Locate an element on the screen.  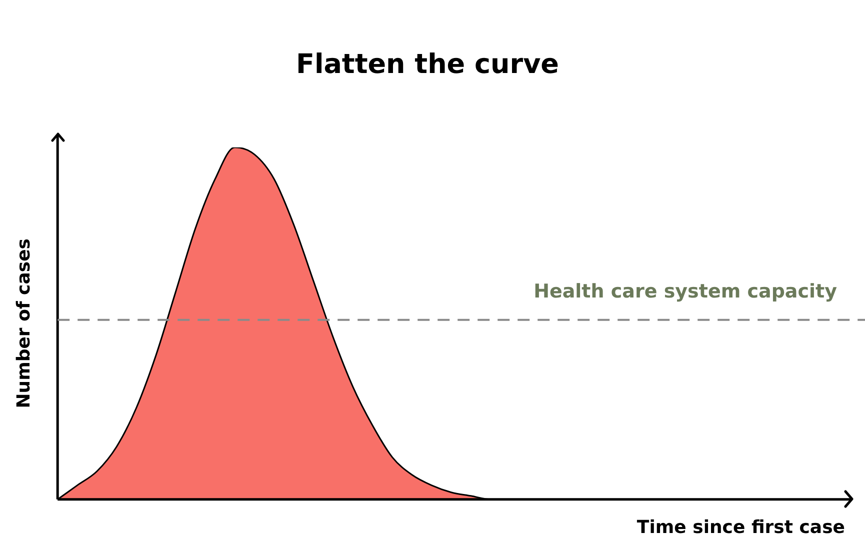
y-axis-title: Number of cases is located at coordinates (23, 323).